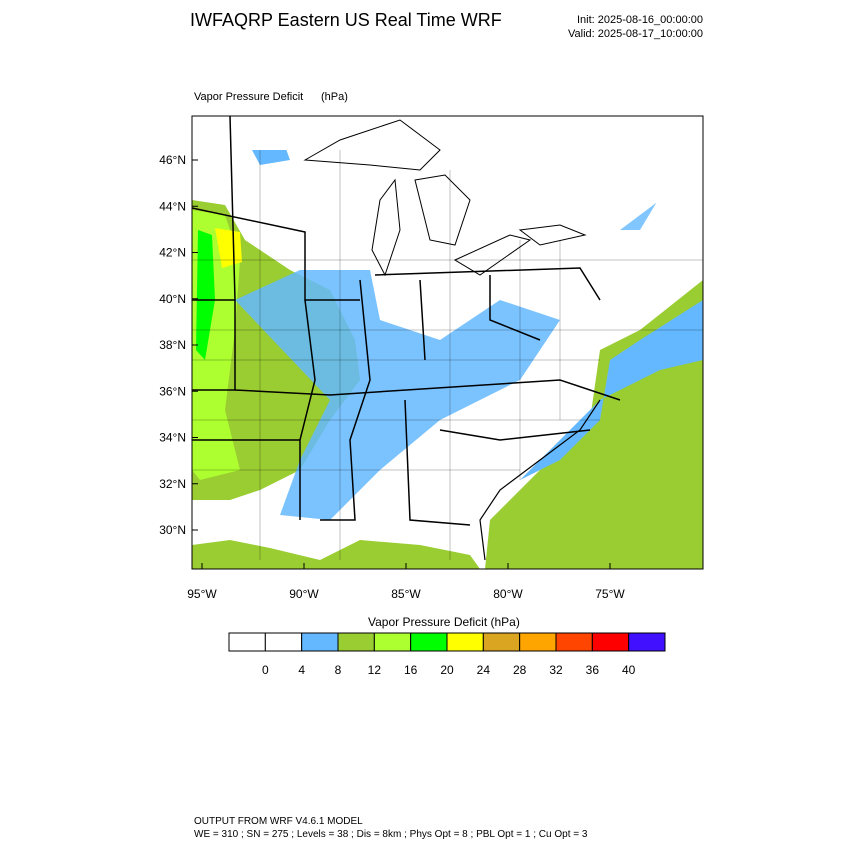 The height and width of the screenshot is (850, 850). Describe the element at coordinates (265, 670) in the screenshot. I see `colorbar-tick-label: 0` at that location.